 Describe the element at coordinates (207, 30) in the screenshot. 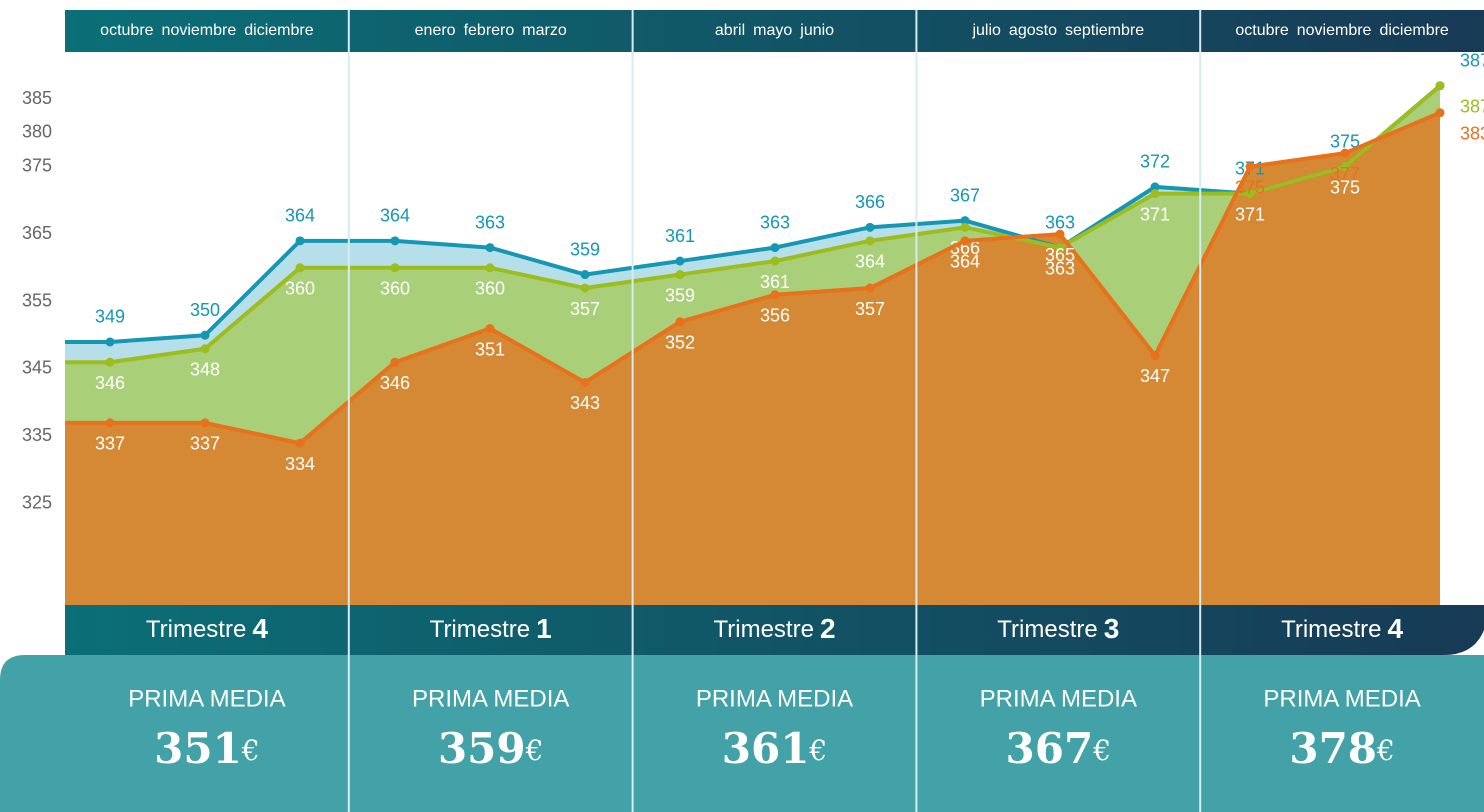

I see `month-header: octubre noviembre diciembre` at that location.